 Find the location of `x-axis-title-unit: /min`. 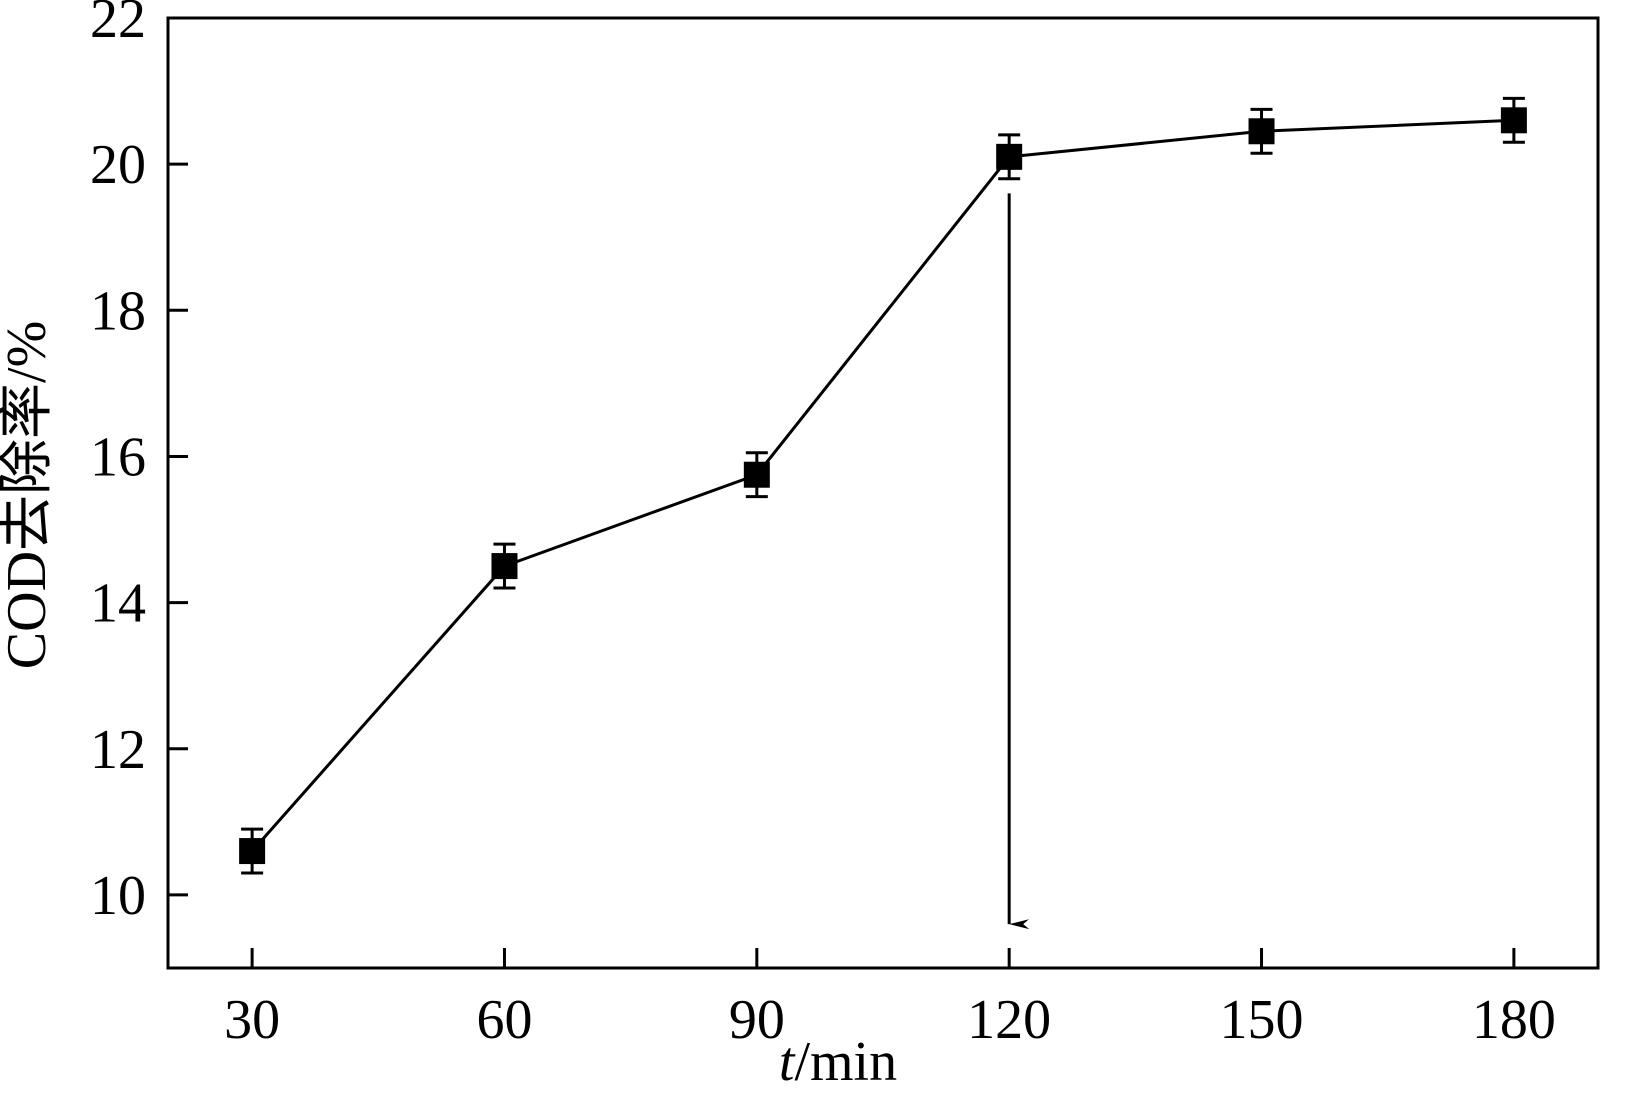

x-axis-title-unit: /min is located at coordinates (845, 1062).